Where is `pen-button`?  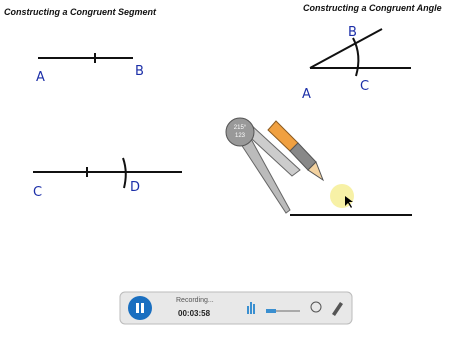 pen-button is located at coordinates (337, 309).